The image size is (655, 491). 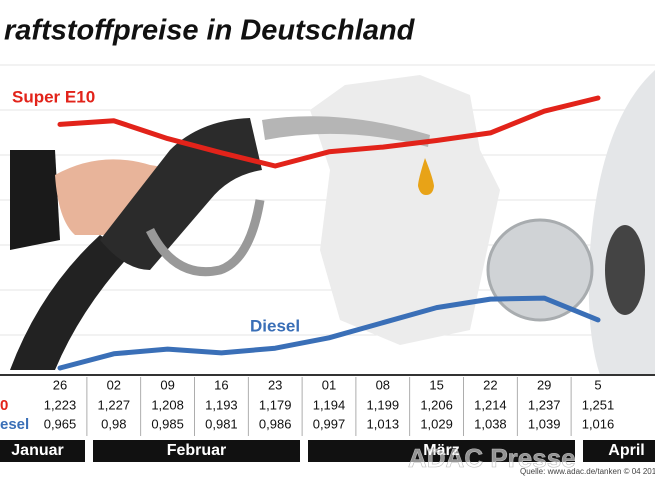 I want to click on value-label: 1,199, so click(x=383, y=404).